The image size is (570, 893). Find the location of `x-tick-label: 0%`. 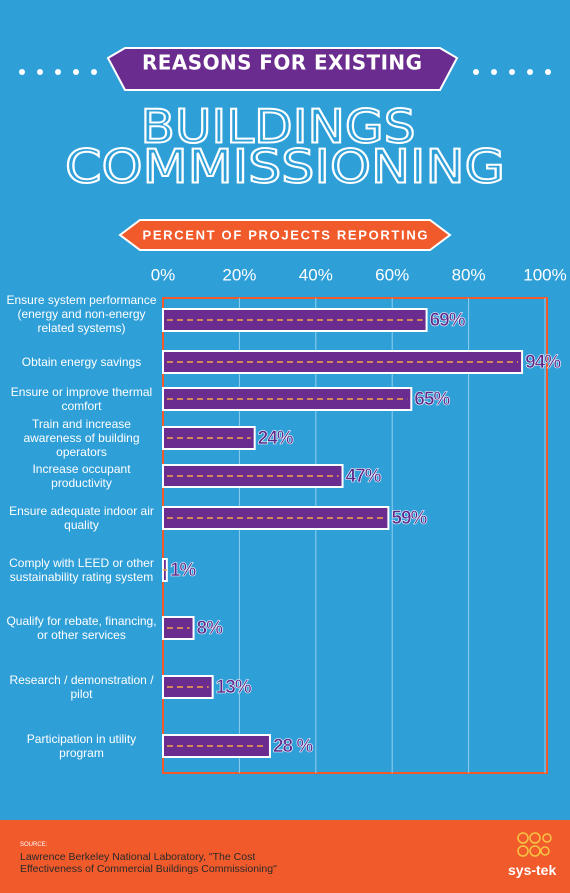

x-tick-label: 0% is located at coordinates (163, 274).